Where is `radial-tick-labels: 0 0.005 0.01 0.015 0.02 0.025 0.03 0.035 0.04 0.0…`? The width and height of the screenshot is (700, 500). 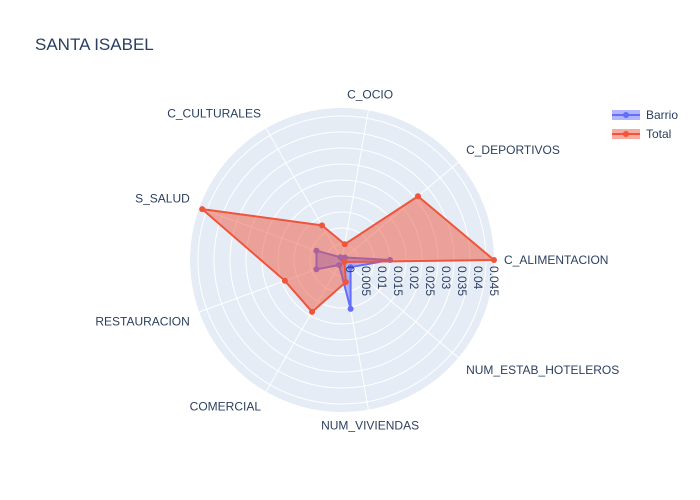 radial-tick-labels: 0 0.005 0.01 0.015 0.02 0.025 0.03 0.035 0.04 0.0… is located at coordinates (422, 281).